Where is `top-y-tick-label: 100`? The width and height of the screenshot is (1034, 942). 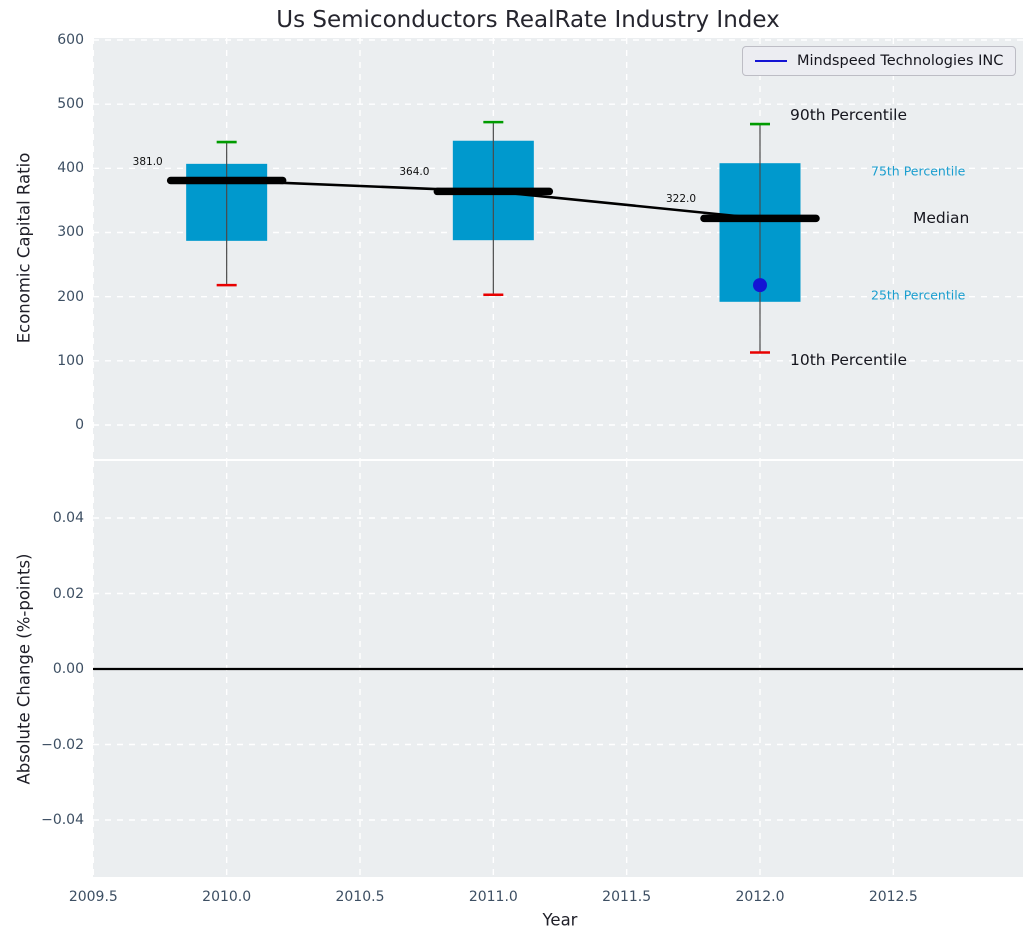 top-y-tick-label: 100 is located at coordinates (70, 360).